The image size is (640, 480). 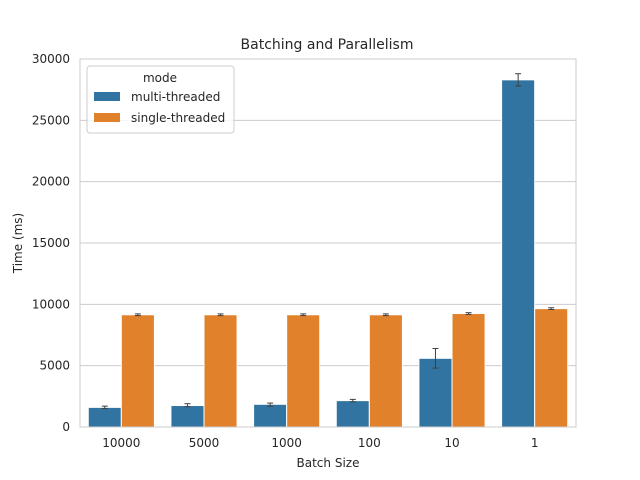 I want to click on y-tick-label: 25000, so click(x=51, y=120).